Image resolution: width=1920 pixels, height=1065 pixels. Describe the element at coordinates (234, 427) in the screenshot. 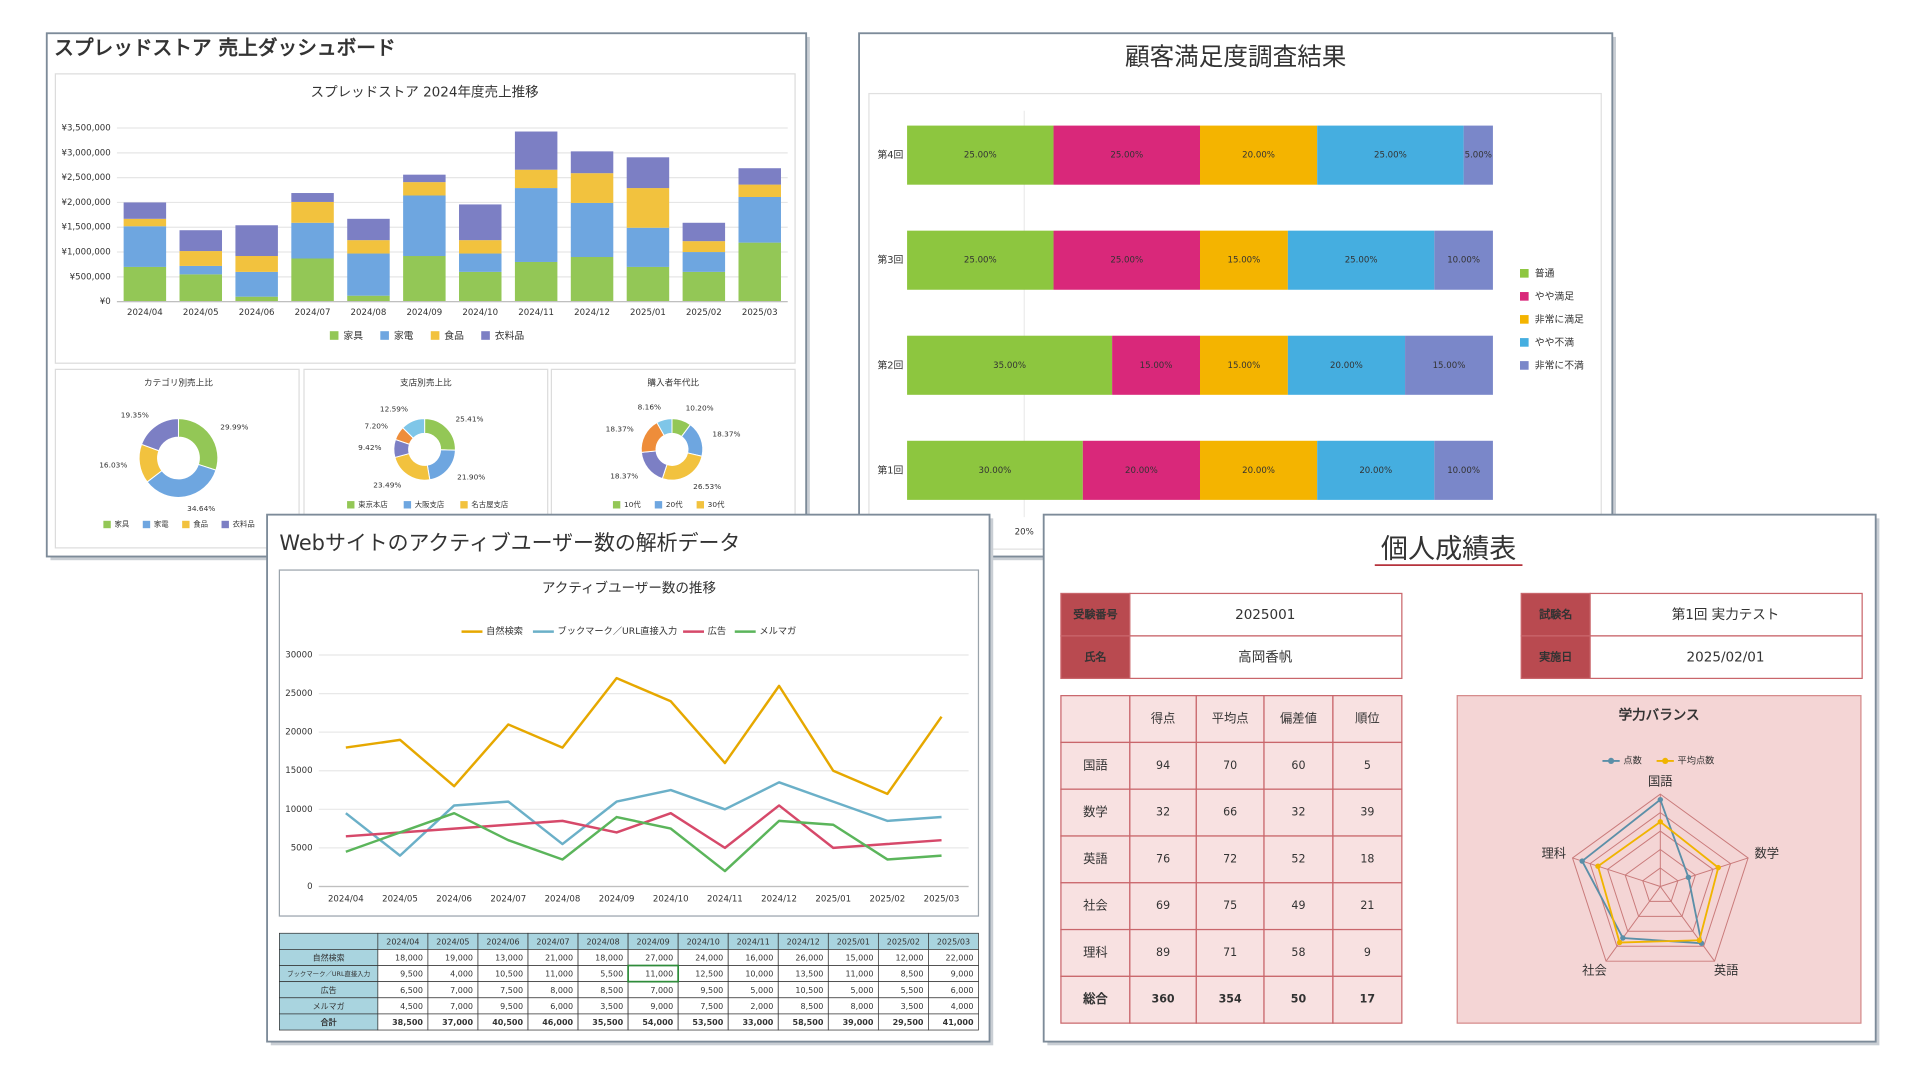

I see `data-label: 29.99%` at that location.